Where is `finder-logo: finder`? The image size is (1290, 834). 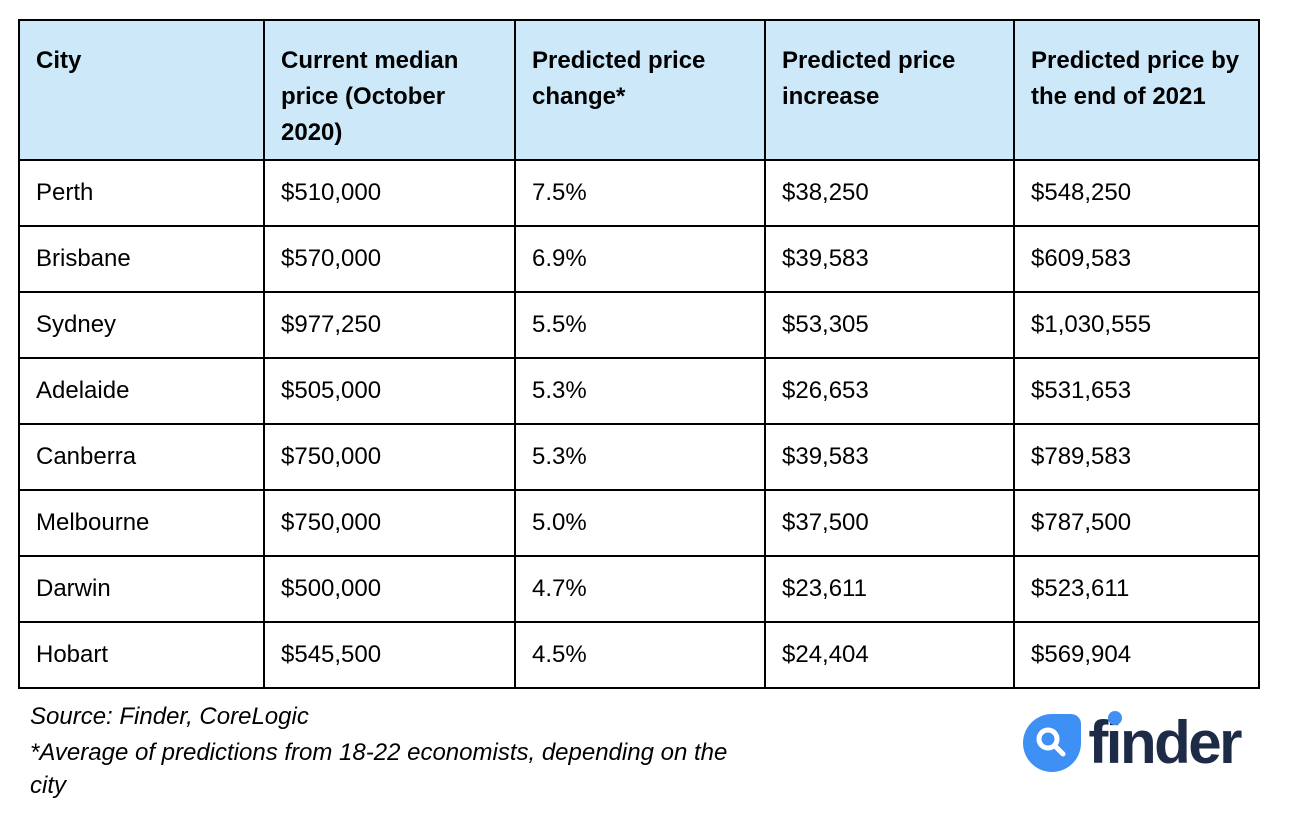 finder-logo: finder is located at coordinates (1132, 742).